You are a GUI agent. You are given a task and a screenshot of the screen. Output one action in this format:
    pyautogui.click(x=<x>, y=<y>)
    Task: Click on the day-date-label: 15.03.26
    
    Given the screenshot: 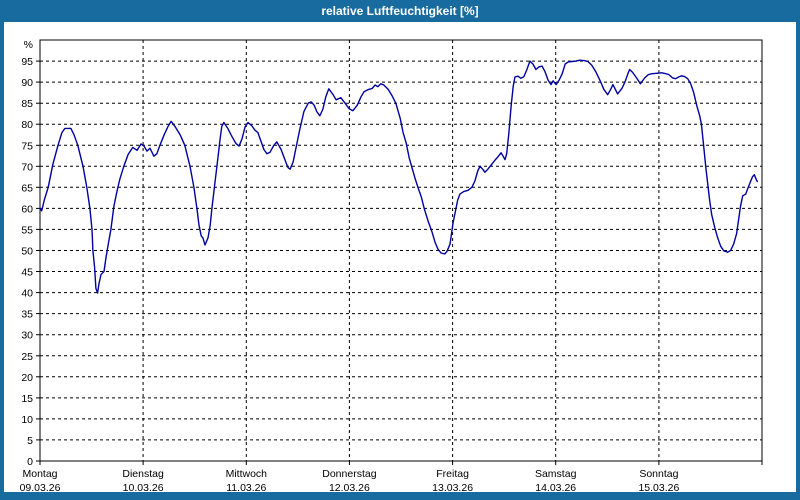 What is the action you would take?
    pyautogui.click(x=658, y=488)
    